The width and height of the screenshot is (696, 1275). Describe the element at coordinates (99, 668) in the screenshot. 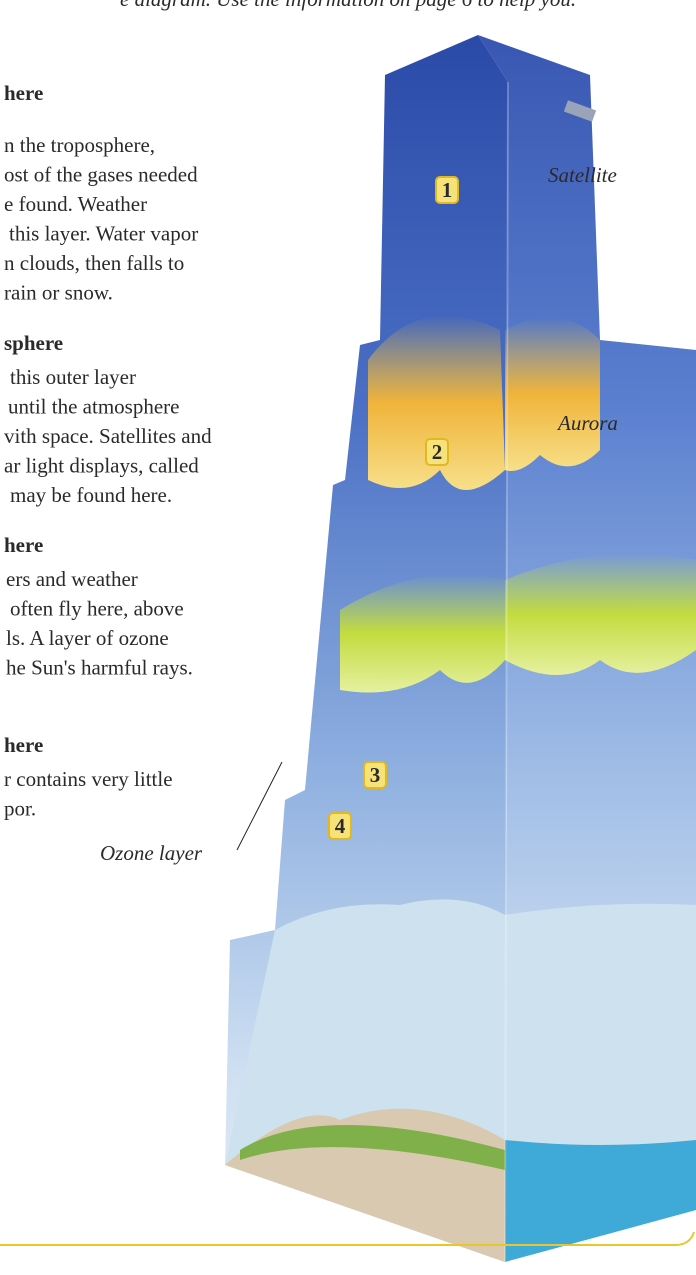

I see `body-line: he Sun's harmful rays.` at that location.